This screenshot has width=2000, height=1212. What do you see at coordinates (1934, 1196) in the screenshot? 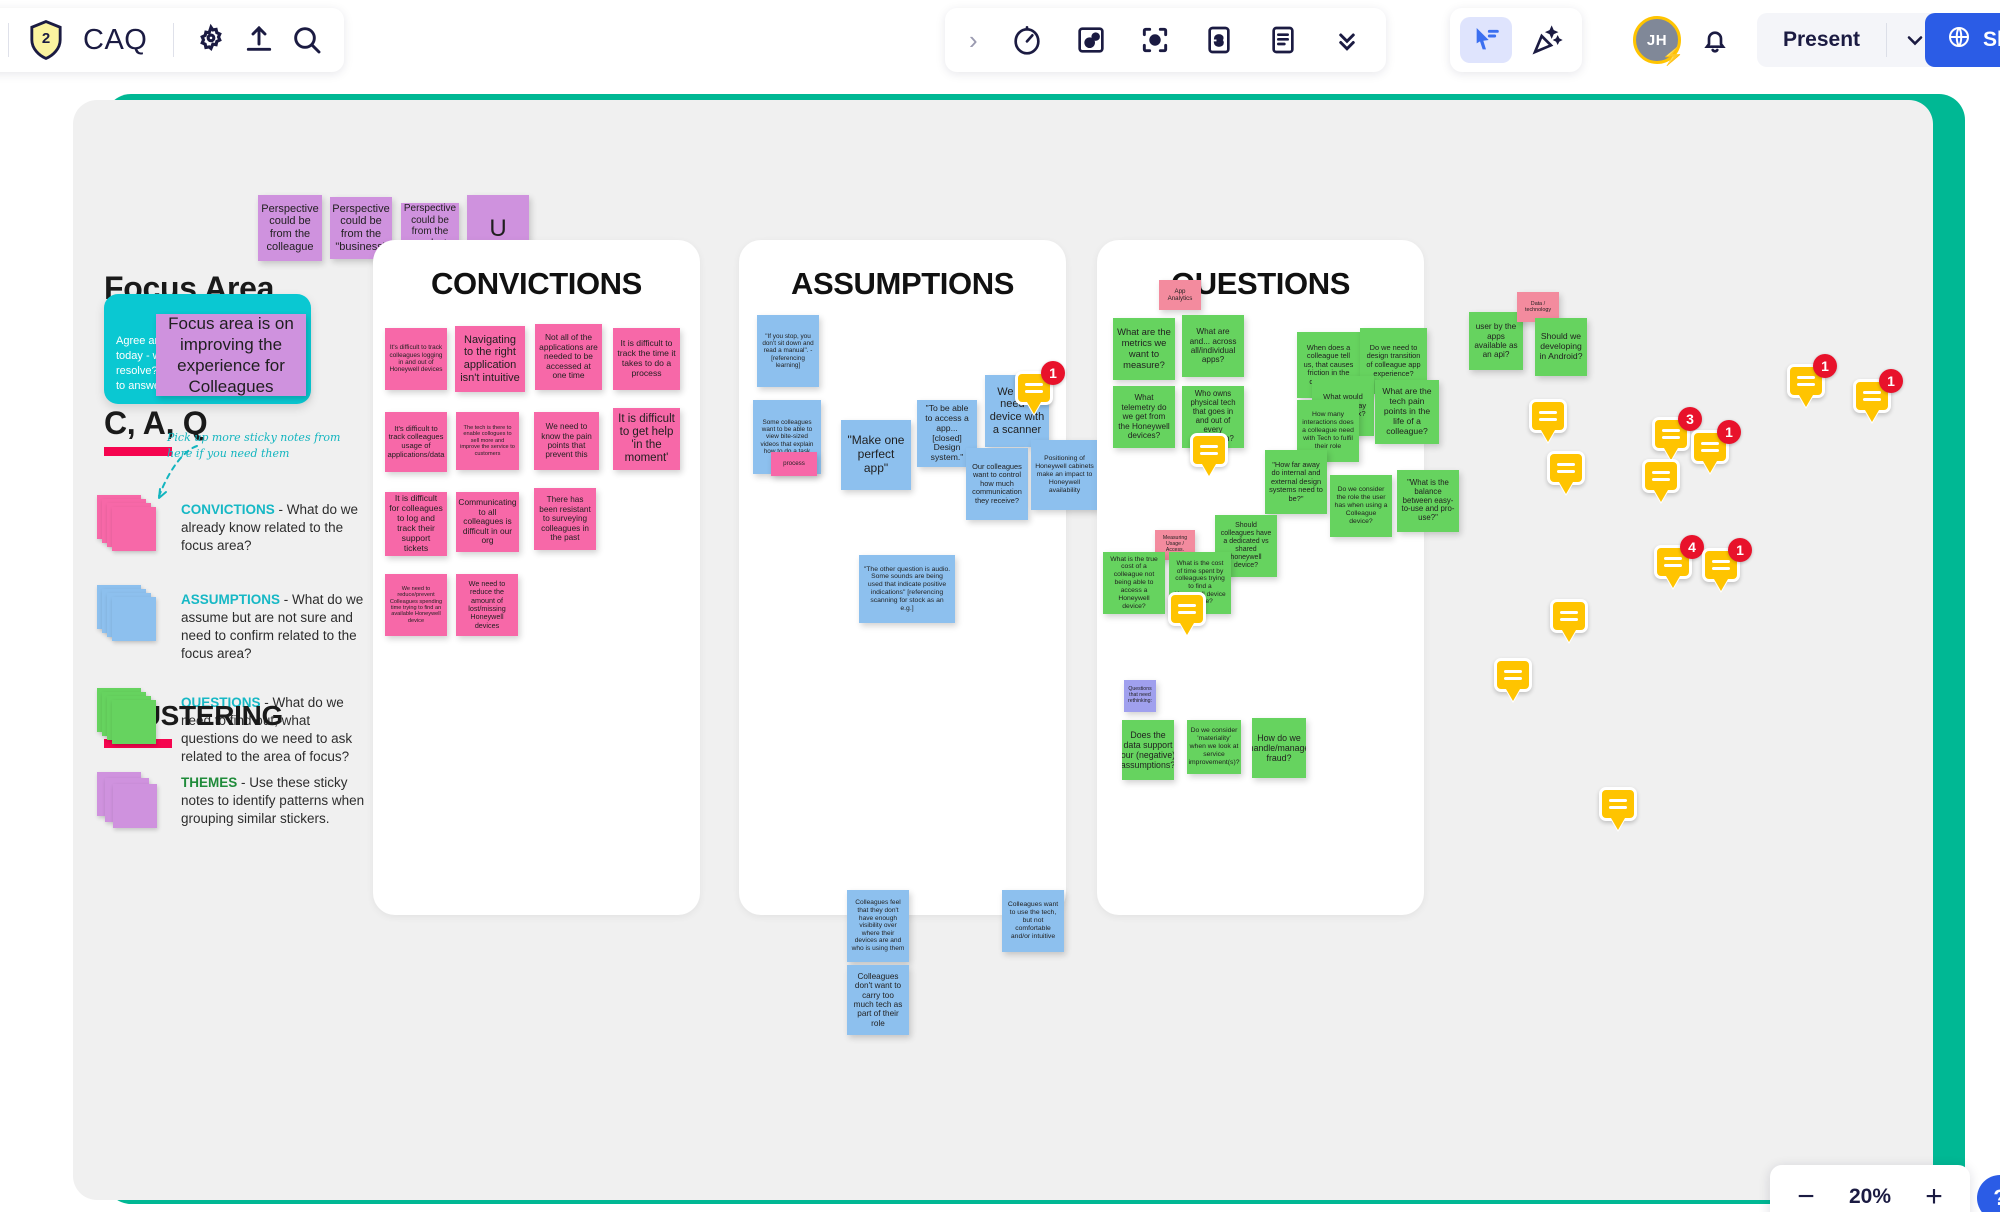
I see `zoom-in-button: +` at bounding box center [1934, 1196].